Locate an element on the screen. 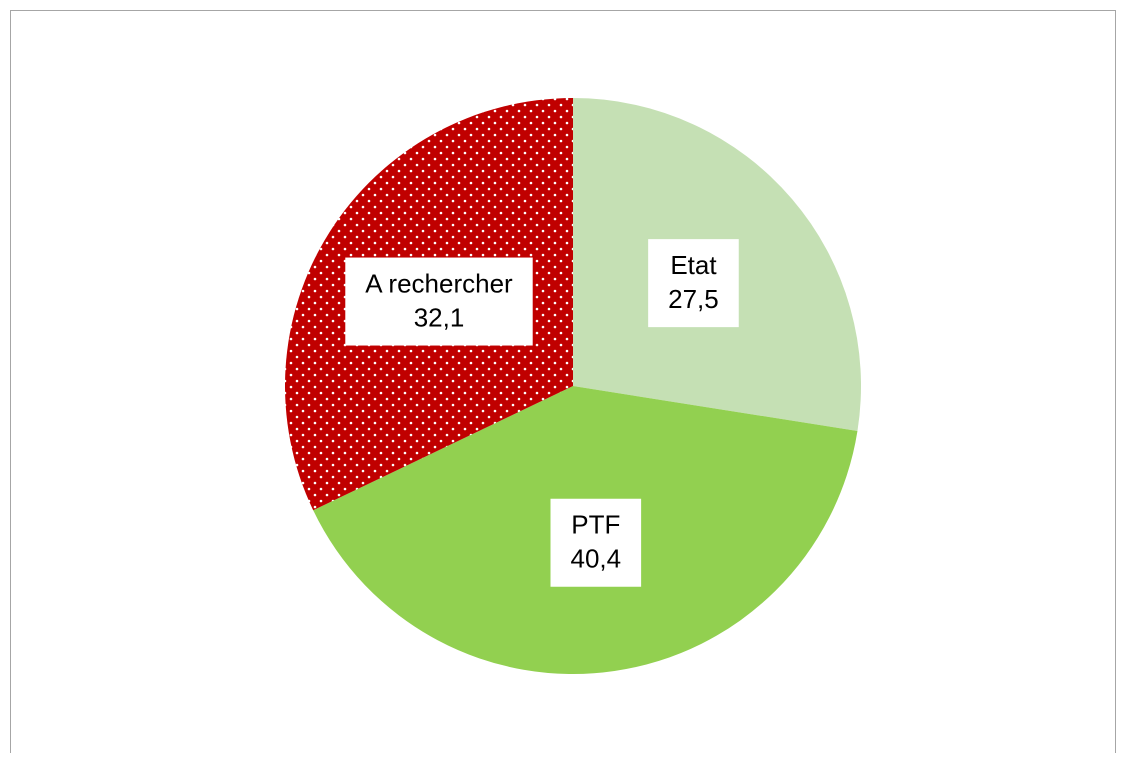 This screenshot has height=758, width=1126. category-label: Etat is located at coordinates (693, 265).